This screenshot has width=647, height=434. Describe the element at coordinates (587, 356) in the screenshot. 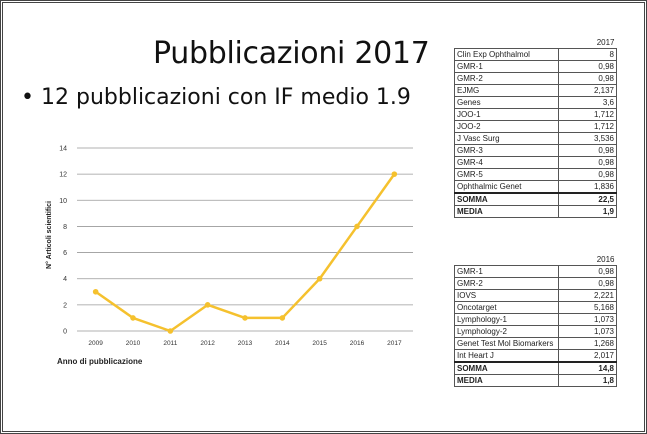

I see `impact-factor-value: 2,017` at that location.